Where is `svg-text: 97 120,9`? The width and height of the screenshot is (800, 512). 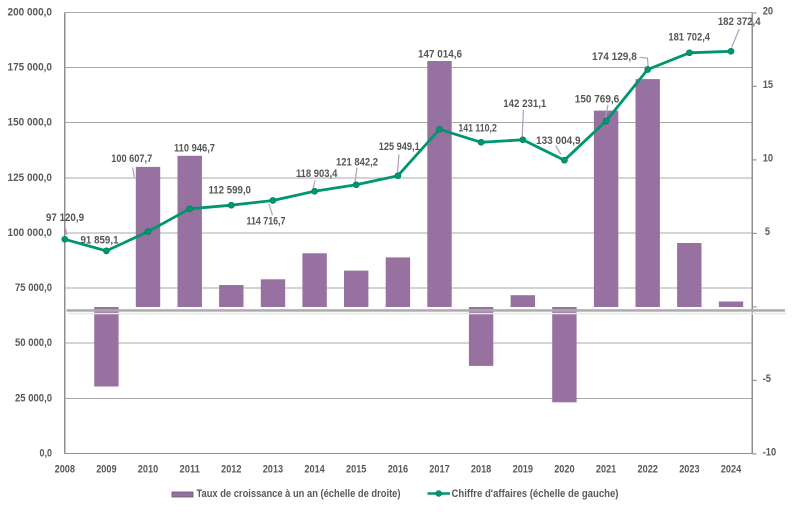 svg-text: 97 120,9 is located at coordinates (65, 218).